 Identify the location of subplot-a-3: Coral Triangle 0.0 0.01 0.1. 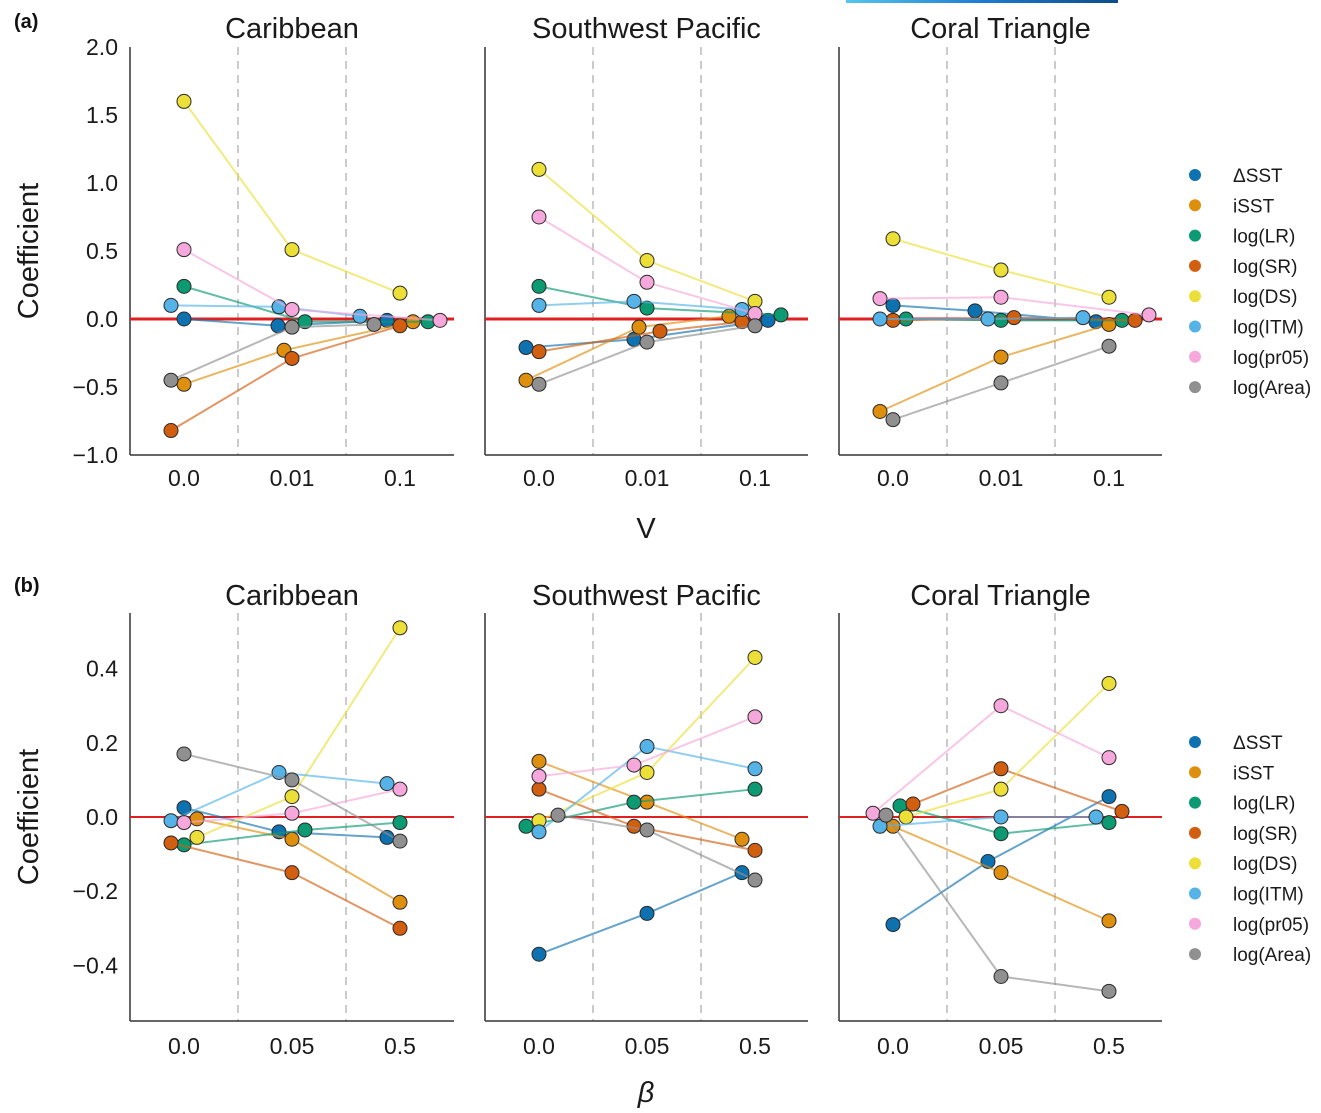
(1000, 252).